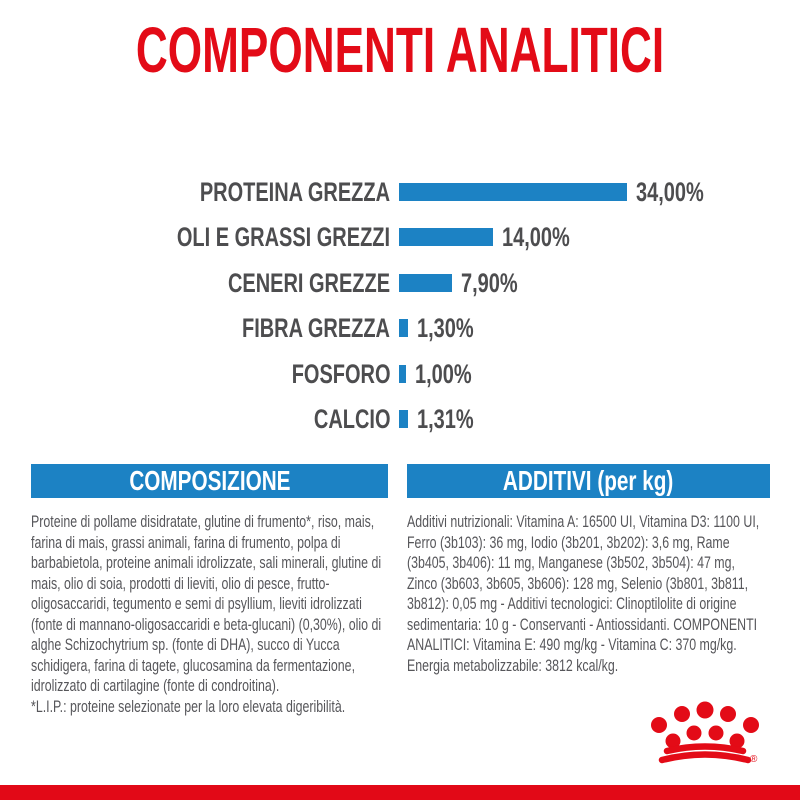  Describe the element at coordinates (400, 50) in the screenshot. I see `page-title: COMPONENTI ANALITICI` at that location.